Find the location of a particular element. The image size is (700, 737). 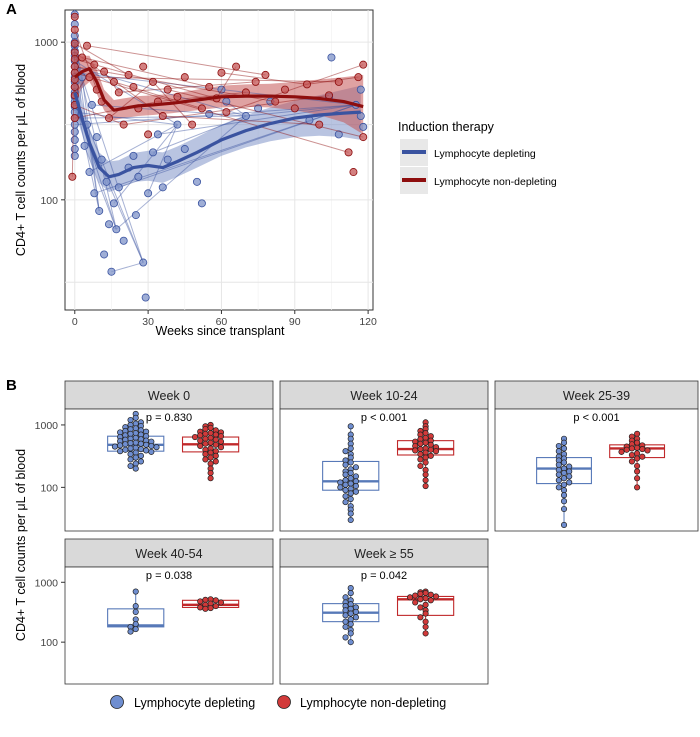

x-tick-label-4: 120 is located at coordinates (368, 322).